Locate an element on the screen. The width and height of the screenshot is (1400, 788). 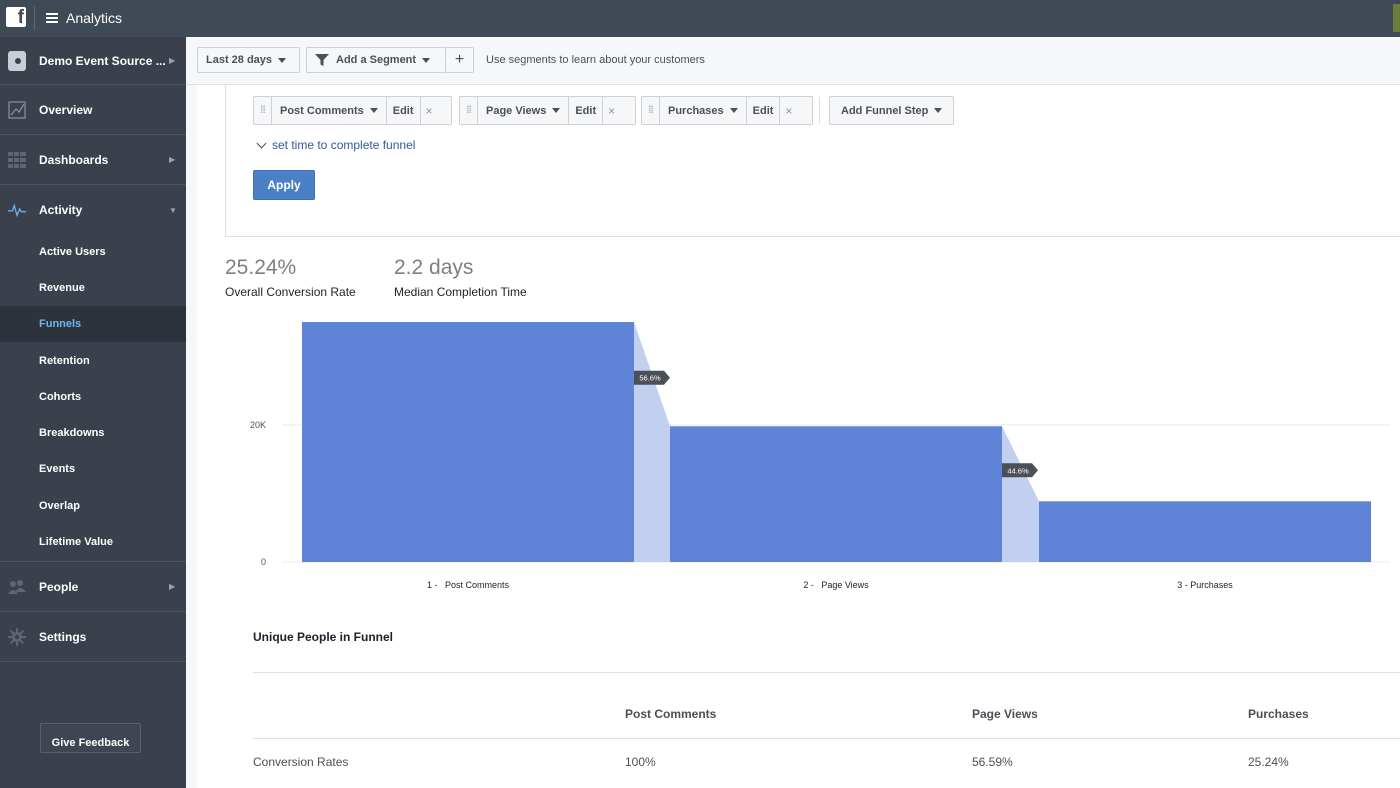
gear-icon is located at coordinates (17, 636).